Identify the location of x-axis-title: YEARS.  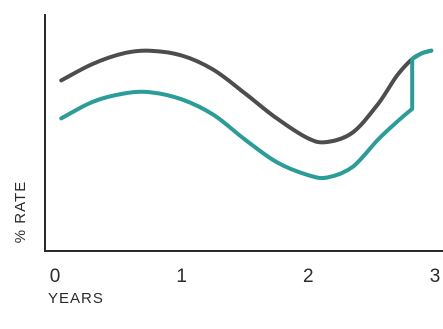
(76, 298).